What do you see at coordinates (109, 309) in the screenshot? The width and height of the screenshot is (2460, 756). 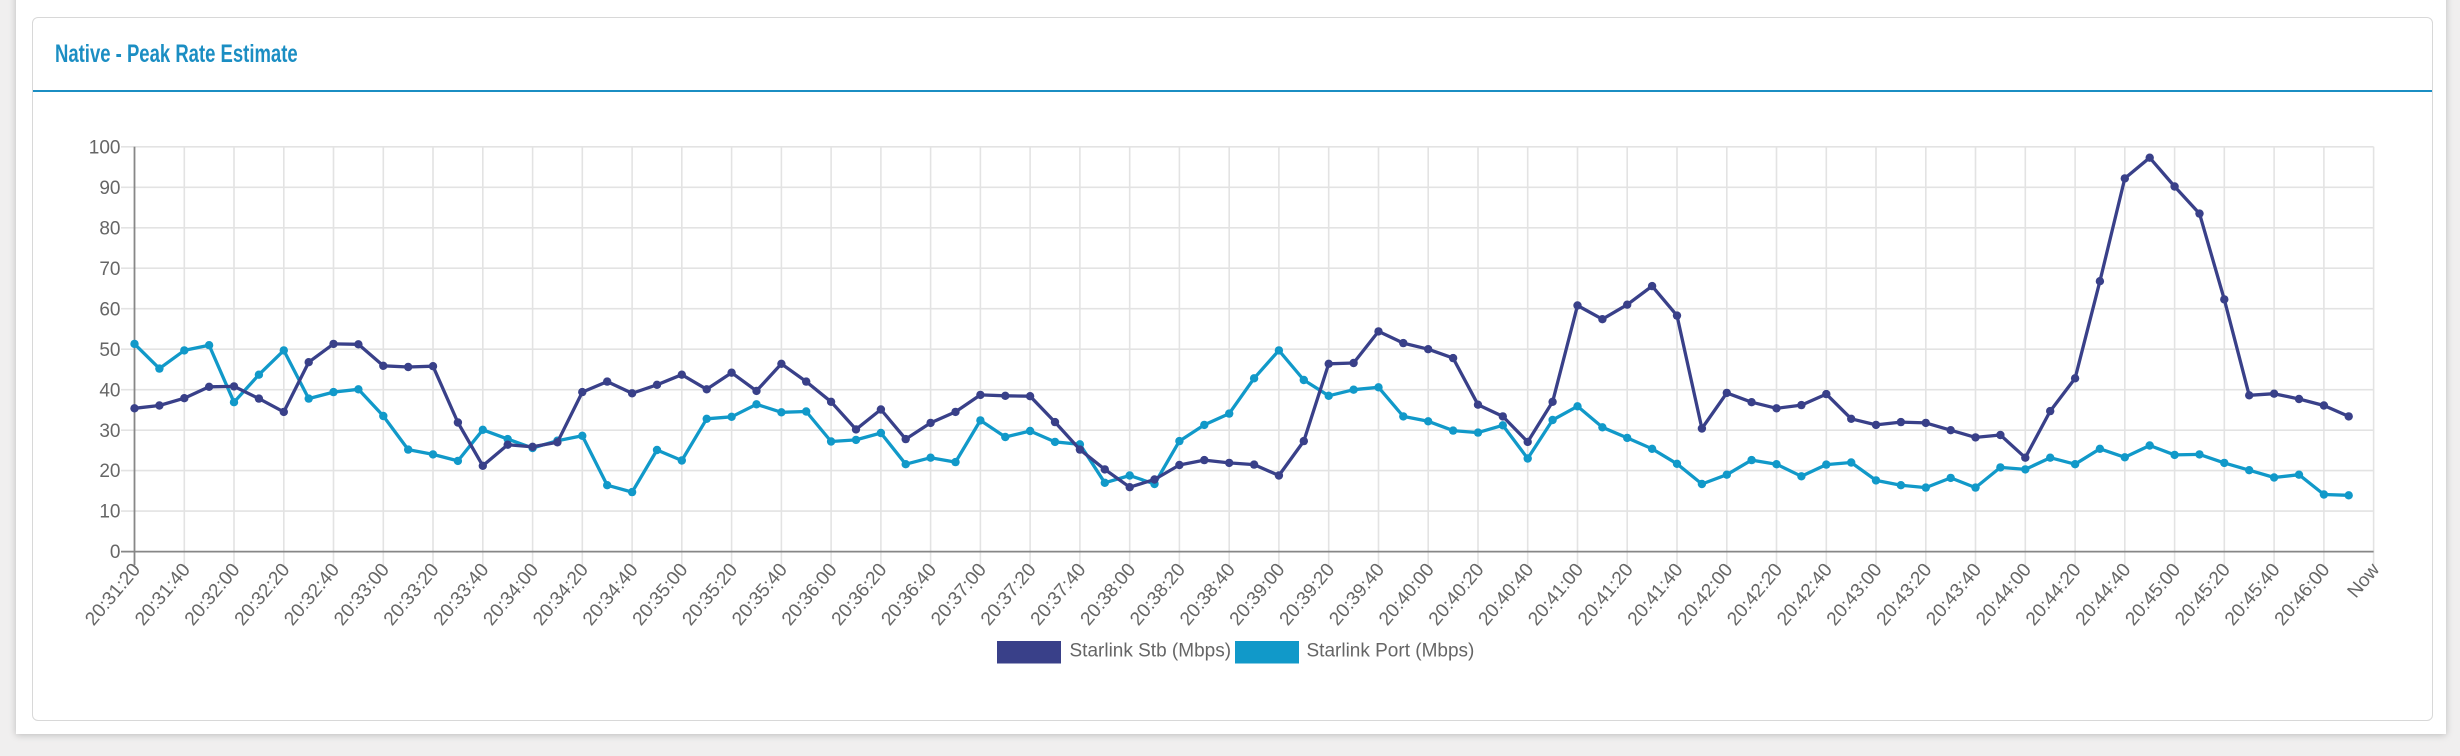 I see `svg-text: 60` at bounding box center [109, 309].